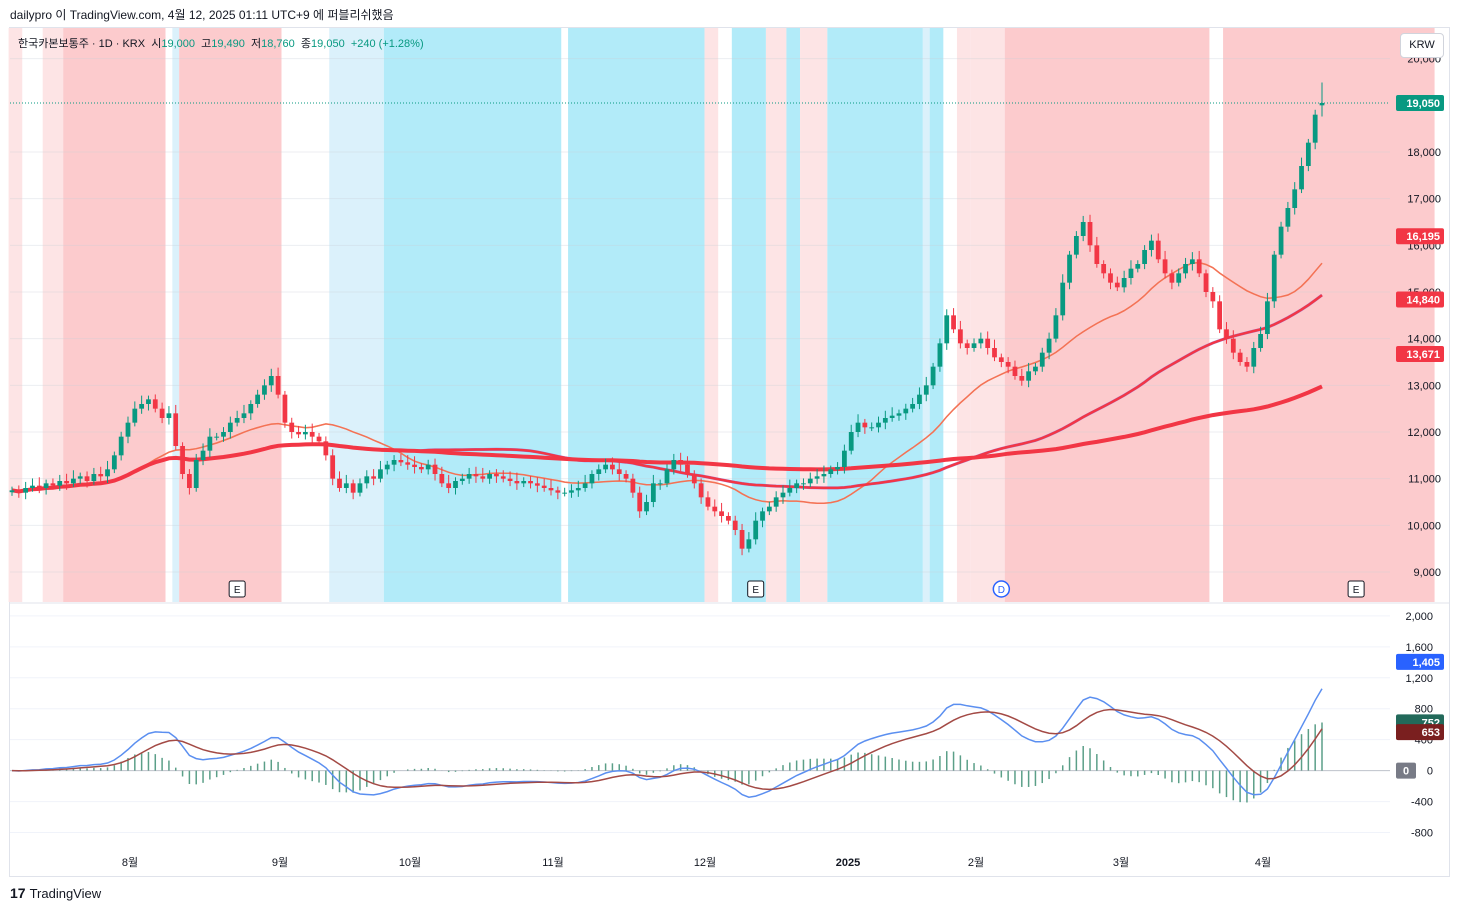 This screenshot has height=912, width=1460. What do you see at coordinates (256, 44) in the screenshot?
I see `low-label: 저` at bounding box center [256, 44].